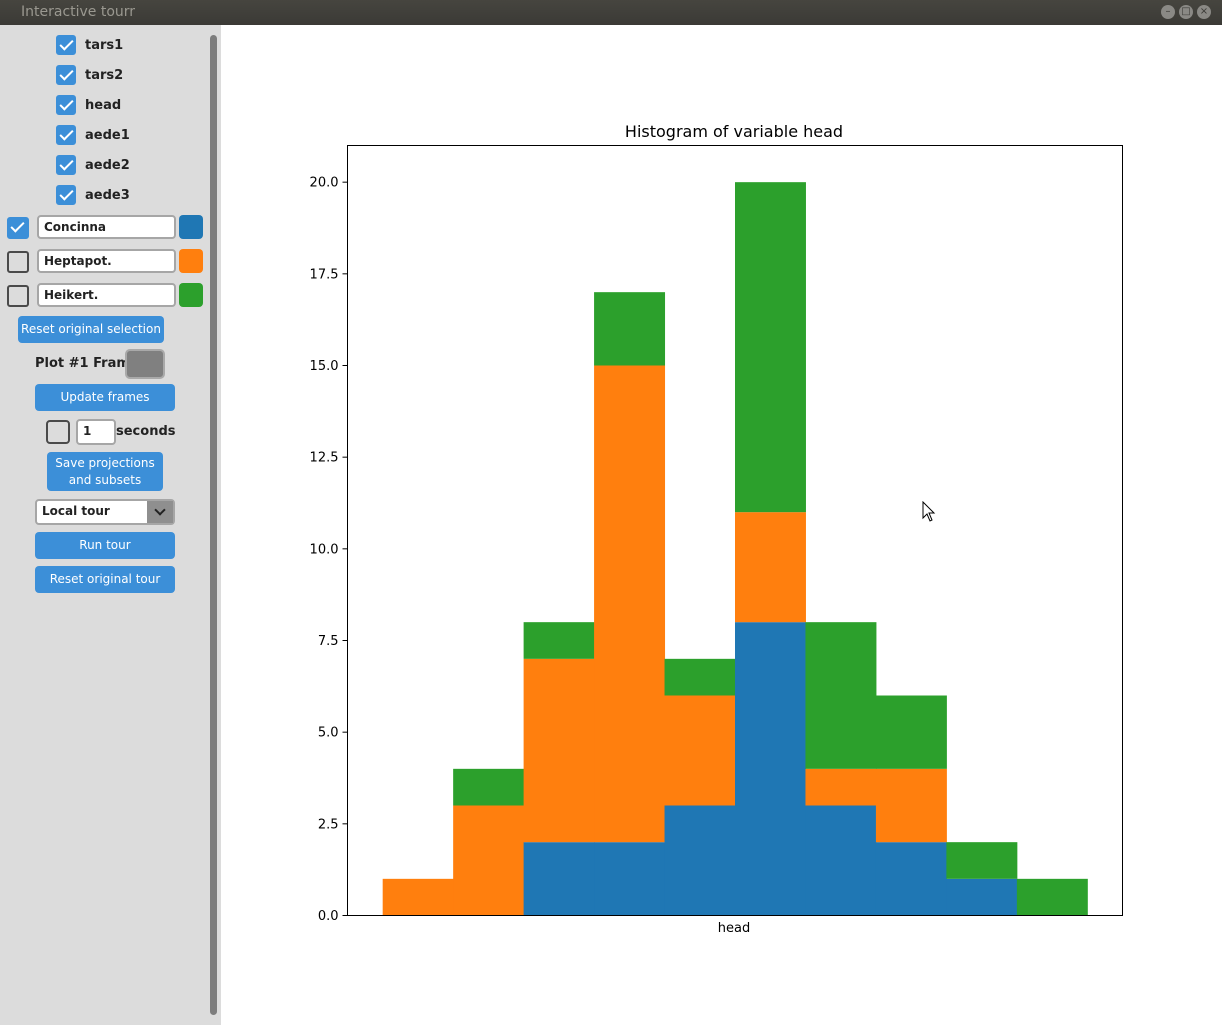 This screenshot has height=1025, width=1222. Describe the element at coordinates (104, 45) in the screenshot. I see `variable-label-tars1: tars1` at that location.